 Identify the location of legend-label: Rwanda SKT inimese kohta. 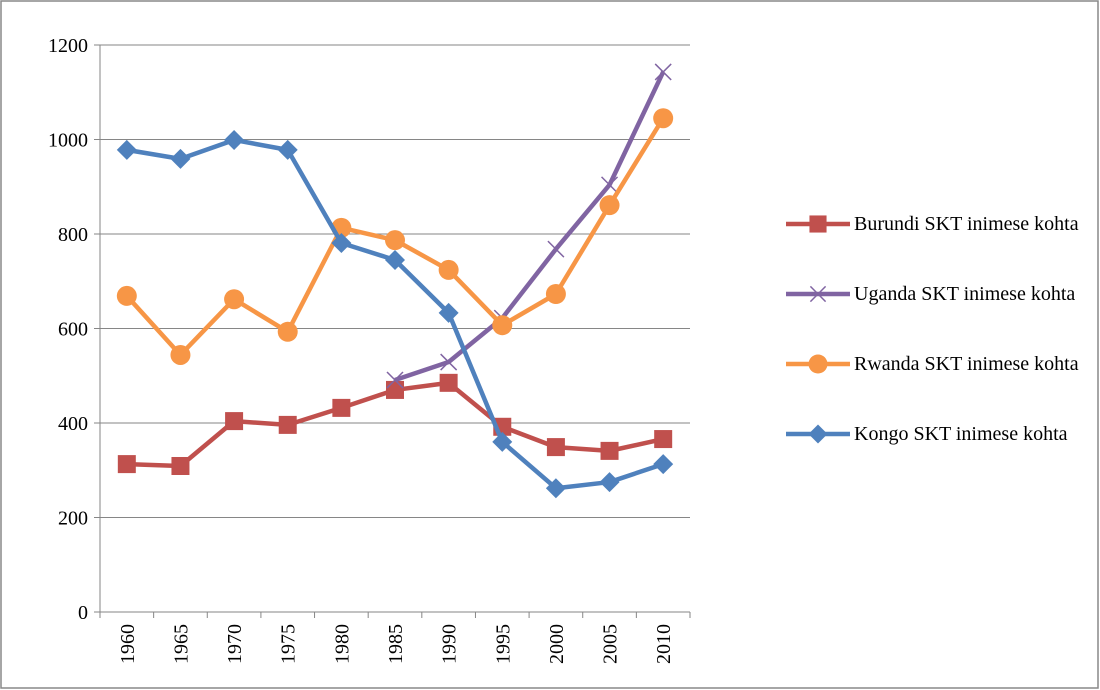
(966, 364).